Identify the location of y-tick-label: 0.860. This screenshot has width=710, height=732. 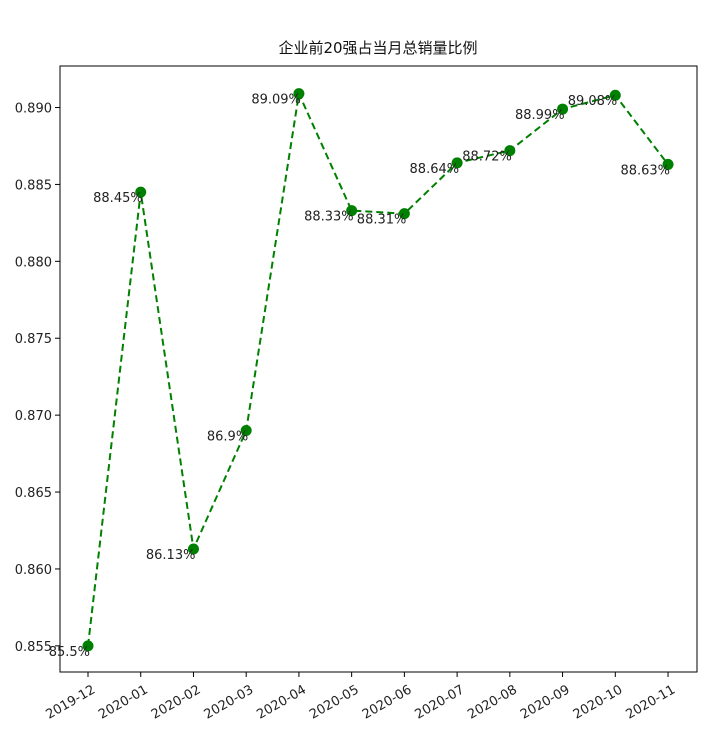
(33, 570).